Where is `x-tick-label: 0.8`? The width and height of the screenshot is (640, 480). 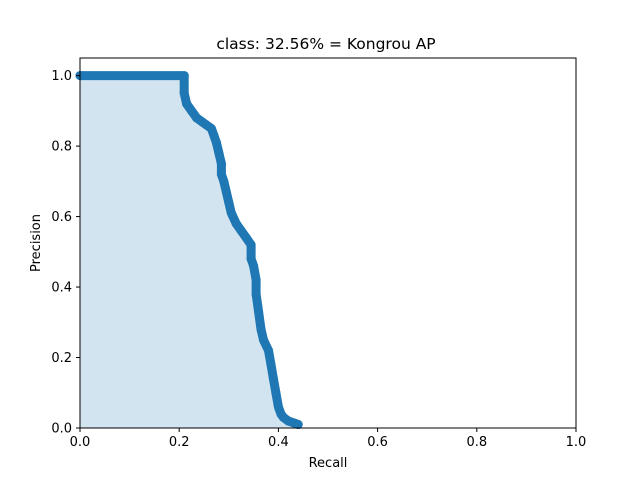
x-tick-label: 0.8 is located at coordinates (476, 442).